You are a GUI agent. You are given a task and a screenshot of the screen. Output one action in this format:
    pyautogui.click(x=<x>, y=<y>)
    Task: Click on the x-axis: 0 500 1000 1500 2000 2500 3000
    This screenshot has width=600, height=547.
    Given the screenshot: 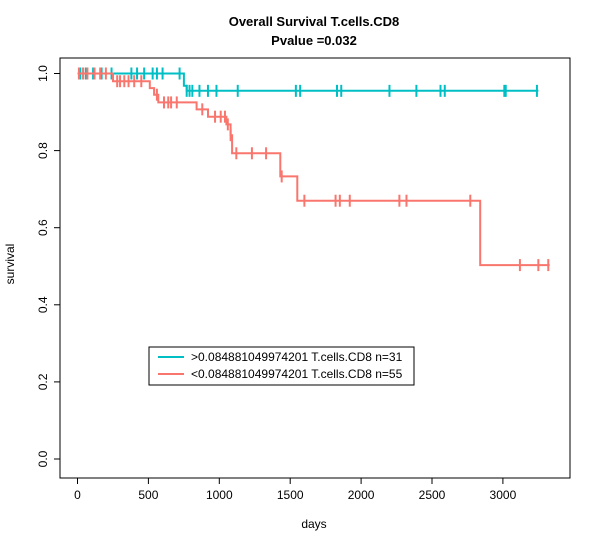 What is the action you would take?
    pyautogui.click(x=295, y=489)
    